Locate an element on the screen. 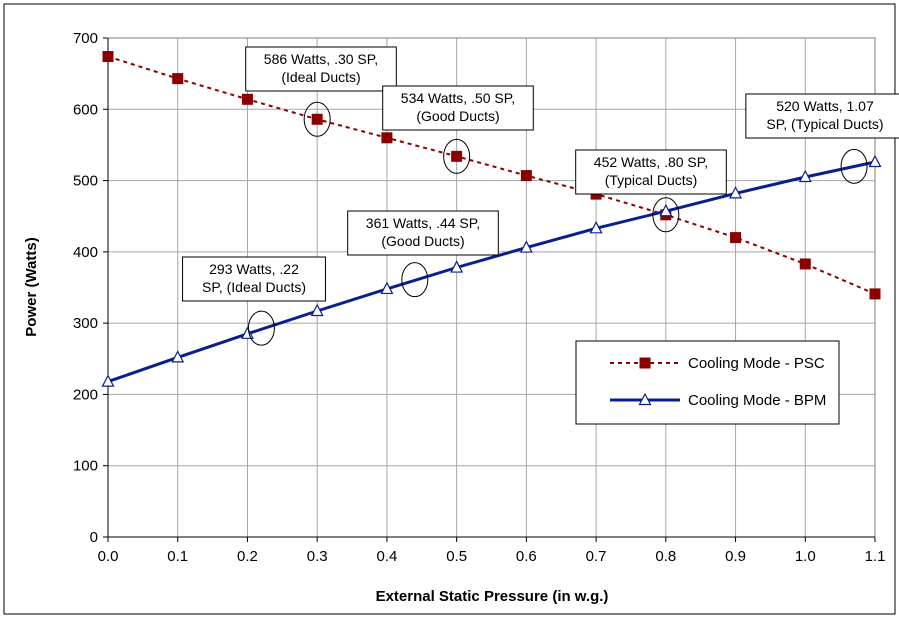 The height and width of the screenshot is (618, 899). callout: 534 Watts, .50 SP, (Good Ducts) is located at coordinates (458, 129).